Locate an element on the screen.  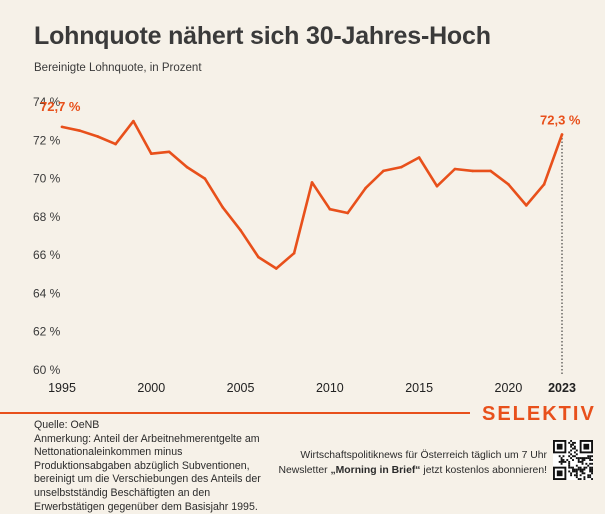
chart-title: Lohnquote nähert sich 30-Jahres-Hoch is located at coordinates (262, 36).